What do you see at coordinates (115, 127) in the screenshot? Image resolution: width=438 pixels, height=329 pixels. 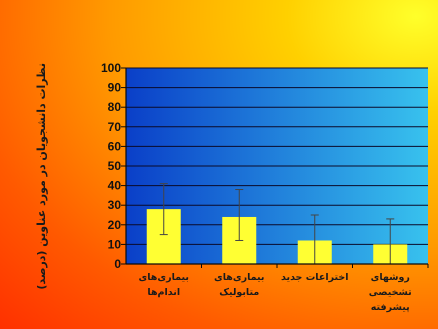 I see `y-tick-label: 70` at bounding box center [115, 127].